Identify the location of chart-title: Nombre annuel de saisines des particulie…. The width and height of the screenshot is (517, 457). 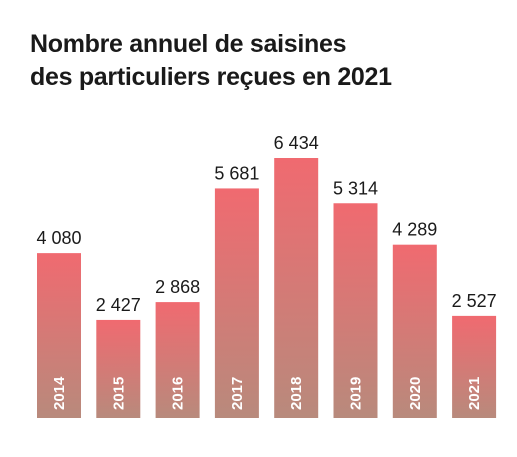
(265, 61).